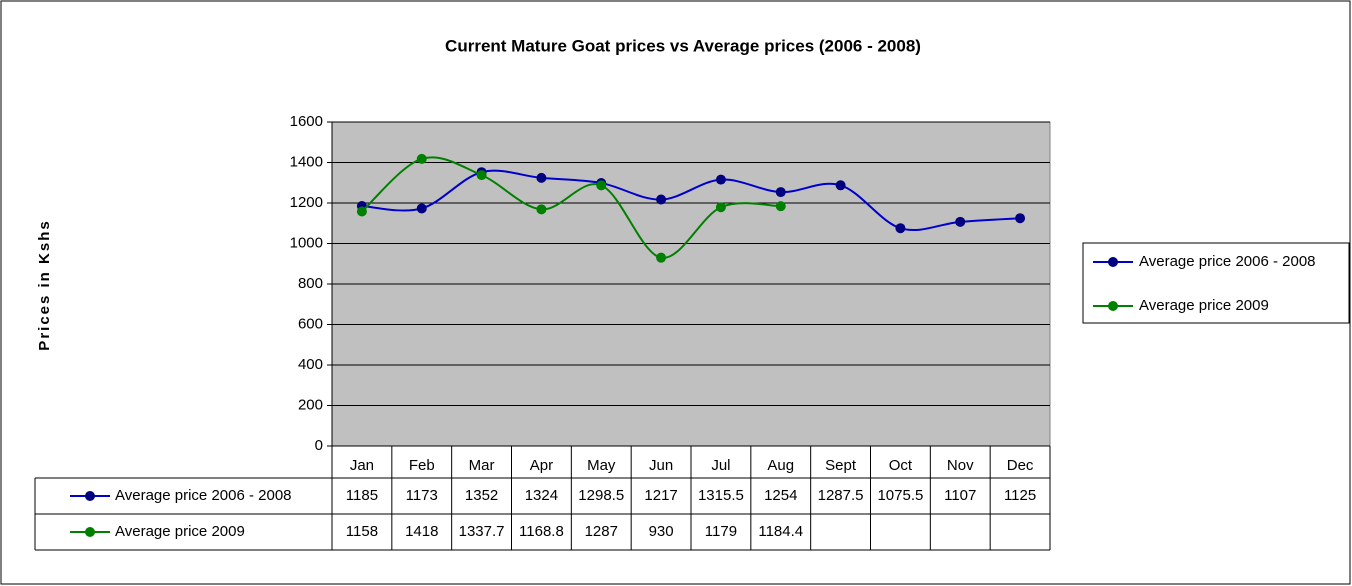 The width and height of the screenshot is (1352, 586). What do you see at coordinates (541, 465) in the screenshot?
I see `x-tick-label: Apr` at bounding box center [541, 465].